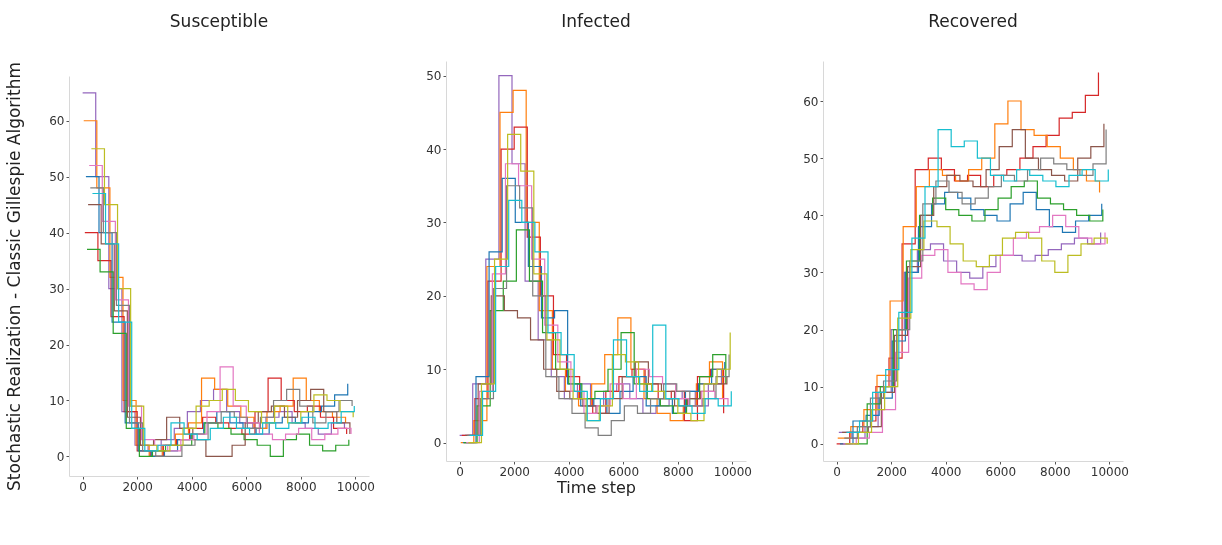  Describe the element at coordinates (596, 21) in the screenshot. I see `chart-title: Infected` at that location.